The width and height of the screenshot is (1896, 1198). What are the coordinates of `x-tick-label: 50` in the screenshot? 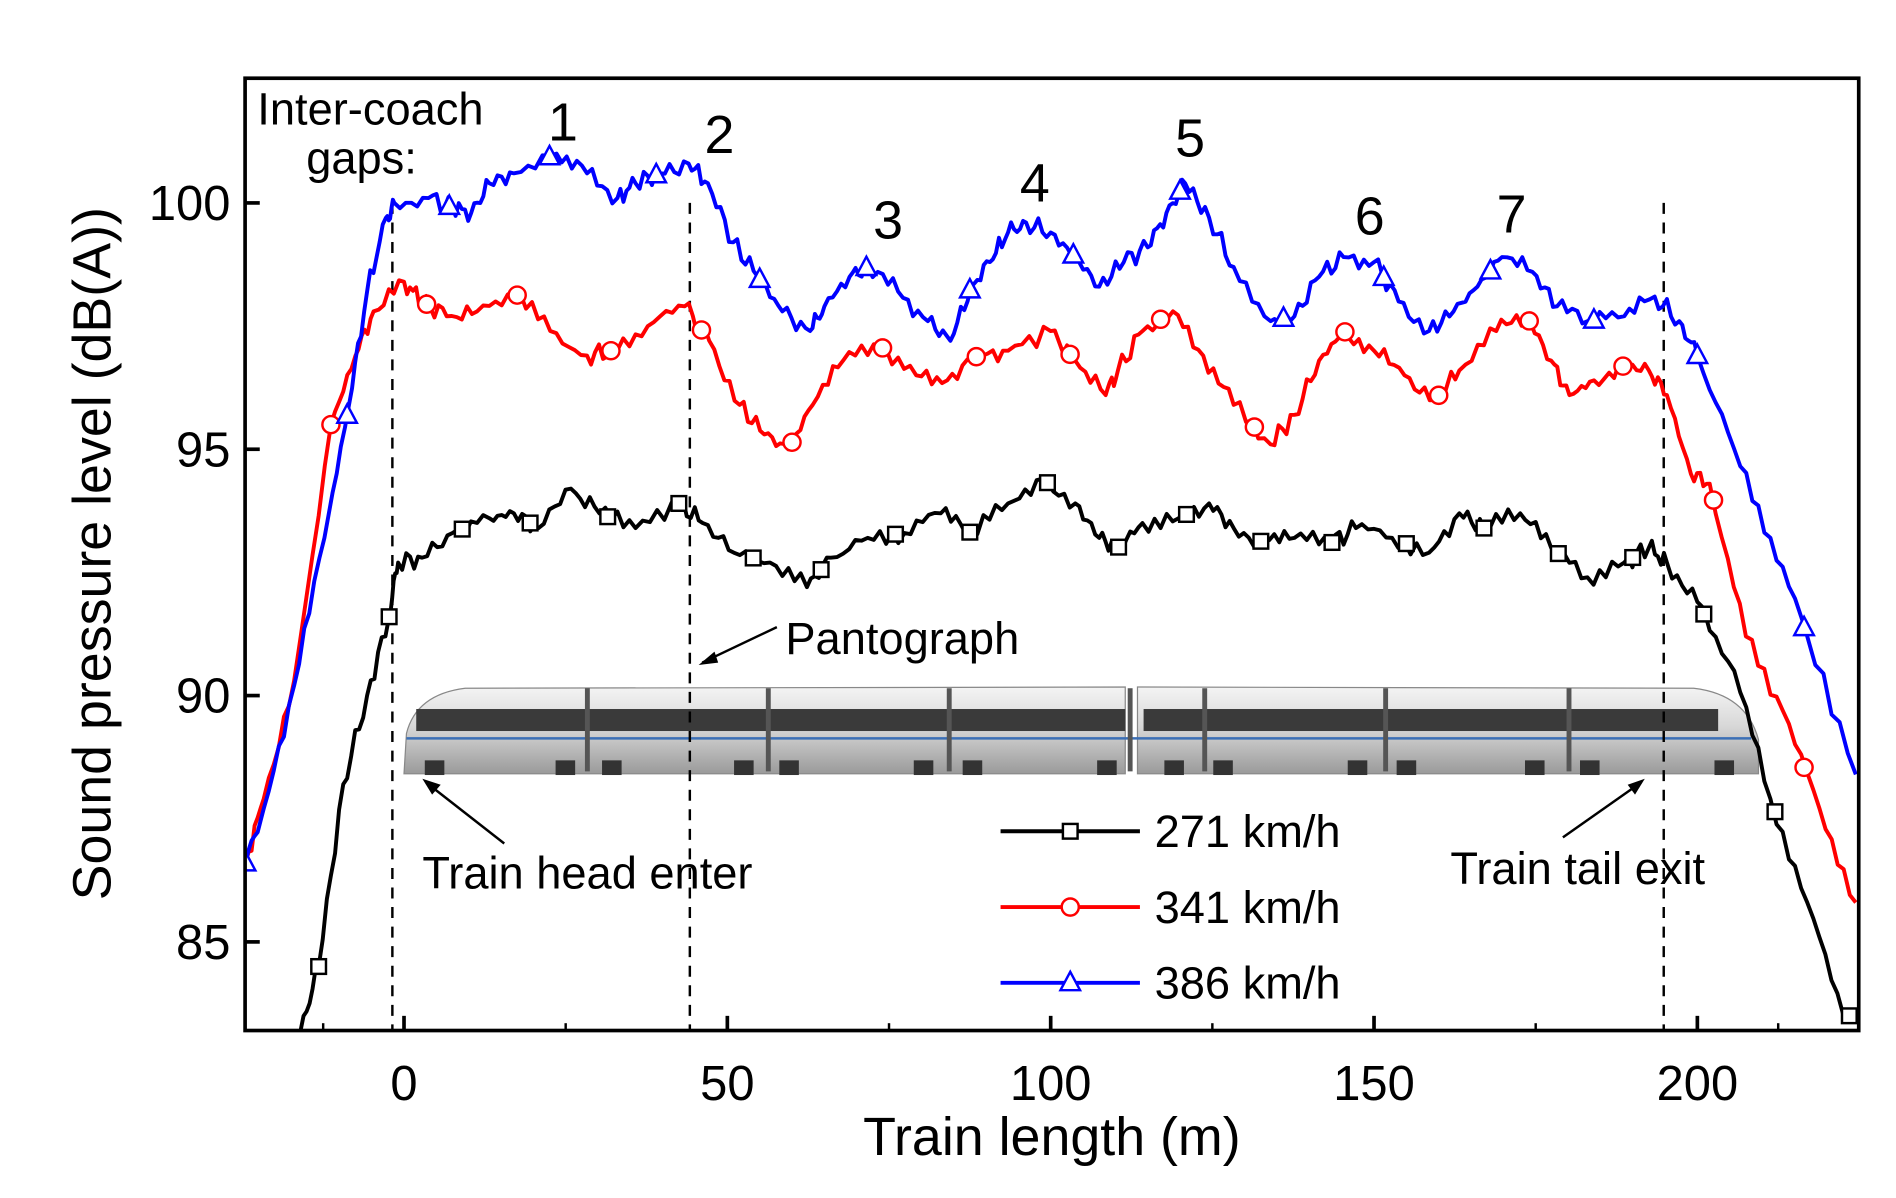 It's located at (727, 1084).